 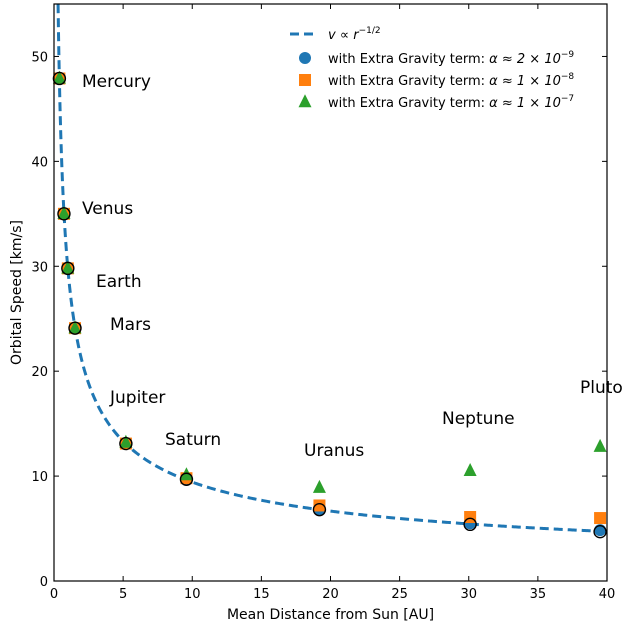 I want to click on planet-label: Mars, so click(x=130, y=325).